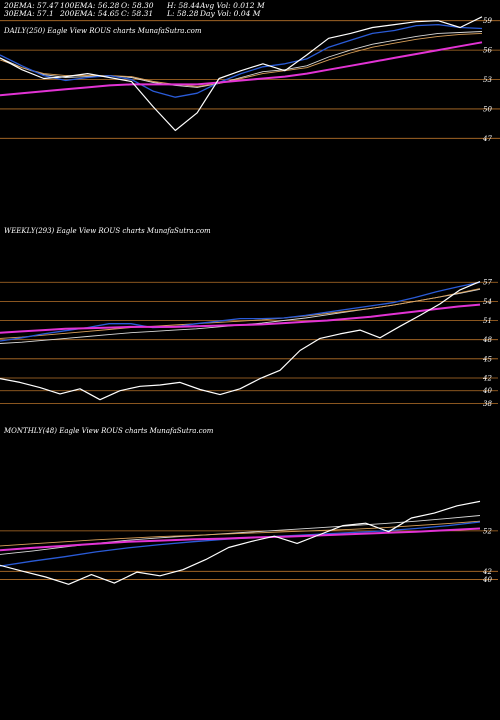 This screenshot has height=720, width=500. I want to click on y-tick-label: 59, so click(487, 21).